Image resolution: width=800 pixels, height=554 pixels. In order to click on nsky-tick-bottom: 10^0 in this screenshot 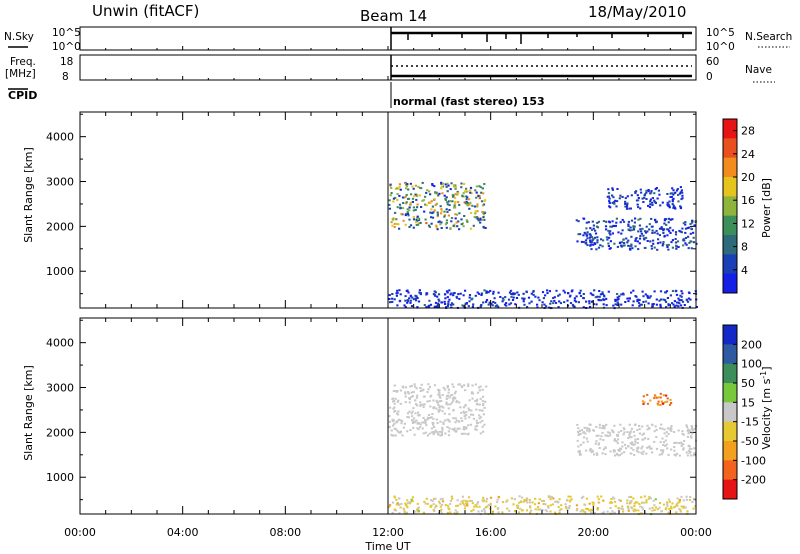, I will do `click(66, 47)`.